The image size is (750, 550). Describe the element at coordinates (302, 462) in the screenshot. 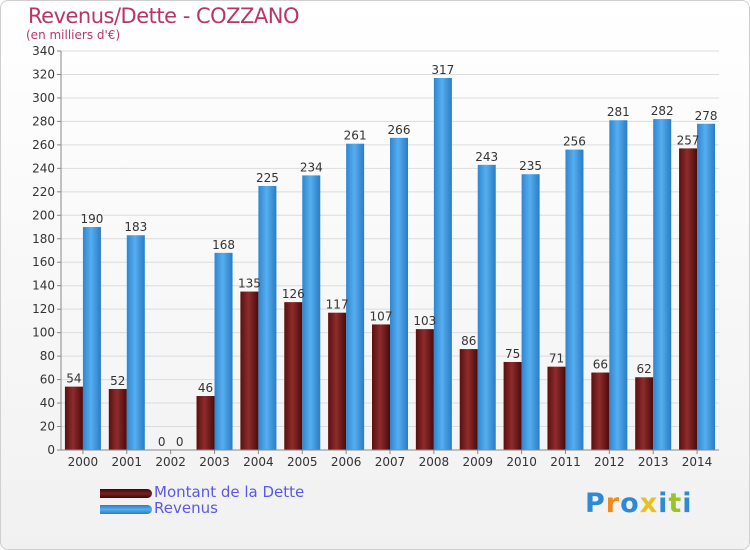

I see `x-tick-label: 2005` at that location.